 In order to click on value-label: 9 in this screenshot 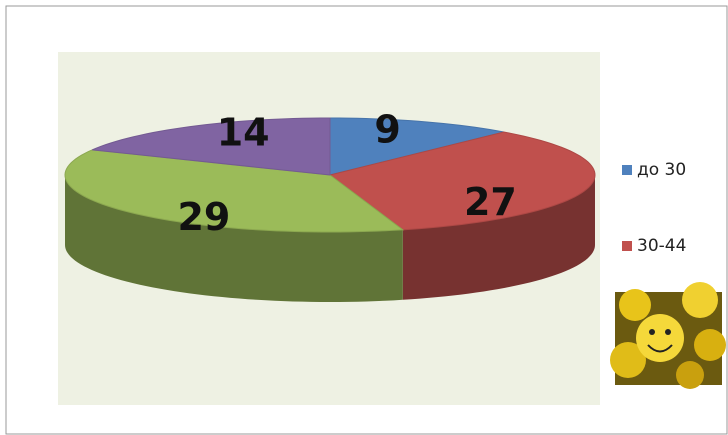, I will do `click(387, 129)`.